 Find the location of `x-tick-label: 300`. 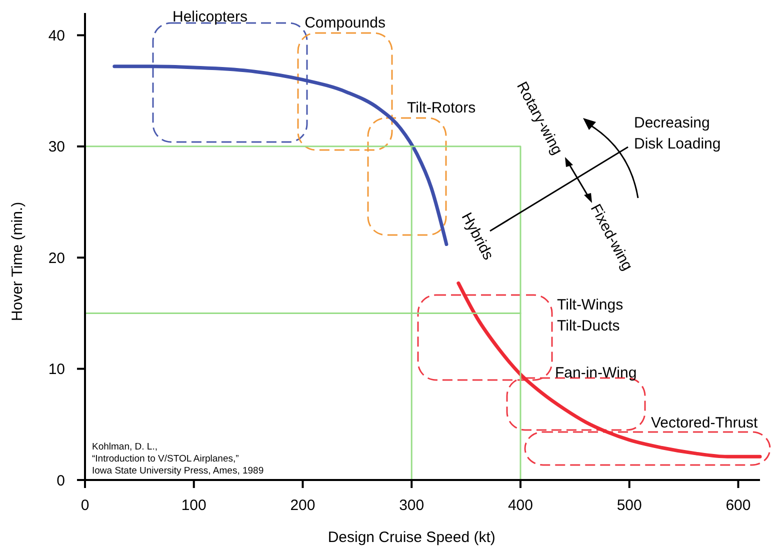

x-tick-label: 300 is located at coordinates (411, 505).